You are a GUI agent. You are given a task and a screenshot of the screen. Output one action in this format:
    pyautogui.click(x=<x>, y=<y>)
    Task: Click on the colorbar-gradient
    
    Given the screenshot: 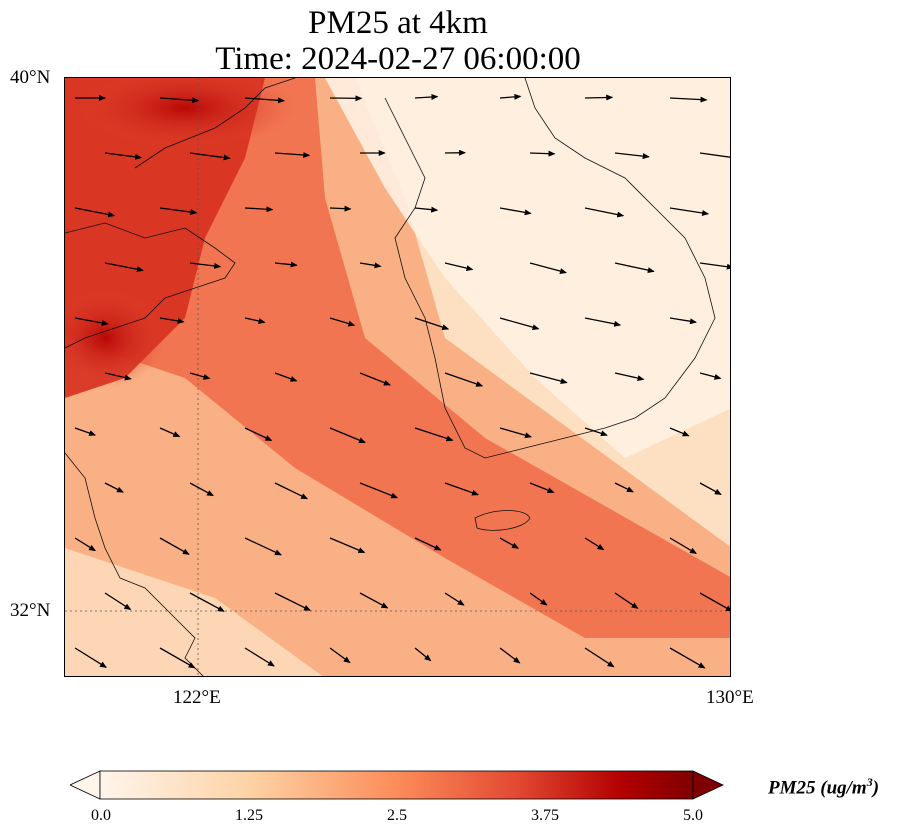 What is the action you would take?
    pyautogui.click(x=396, y=785)
    